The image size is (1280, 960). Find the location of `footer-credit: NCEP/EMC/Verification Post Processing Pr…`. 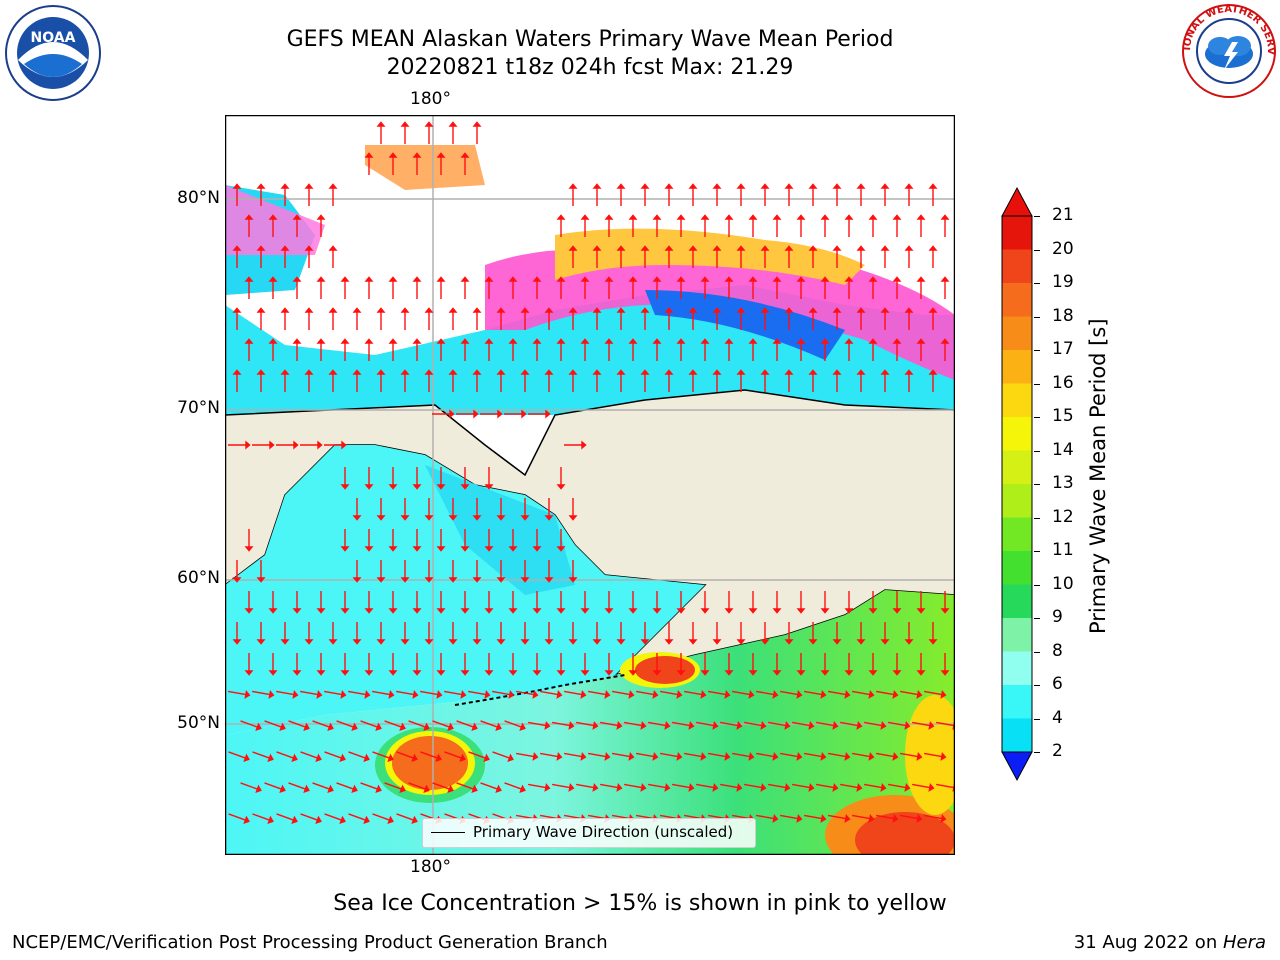

footer-credit: NCEP/EMC/Verification Post Processing Pr… is located at coordinates (310, 942).